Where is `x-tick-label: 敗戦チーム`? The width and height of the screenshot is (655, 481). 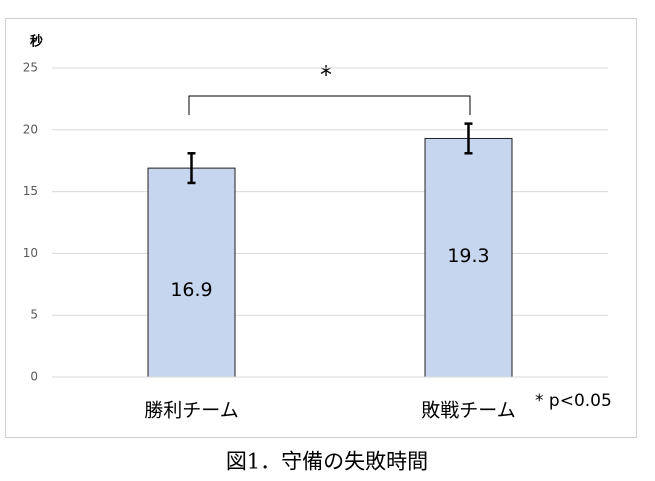 x-tick-label: 敗戦チーム is located at coordinates (468, 411).